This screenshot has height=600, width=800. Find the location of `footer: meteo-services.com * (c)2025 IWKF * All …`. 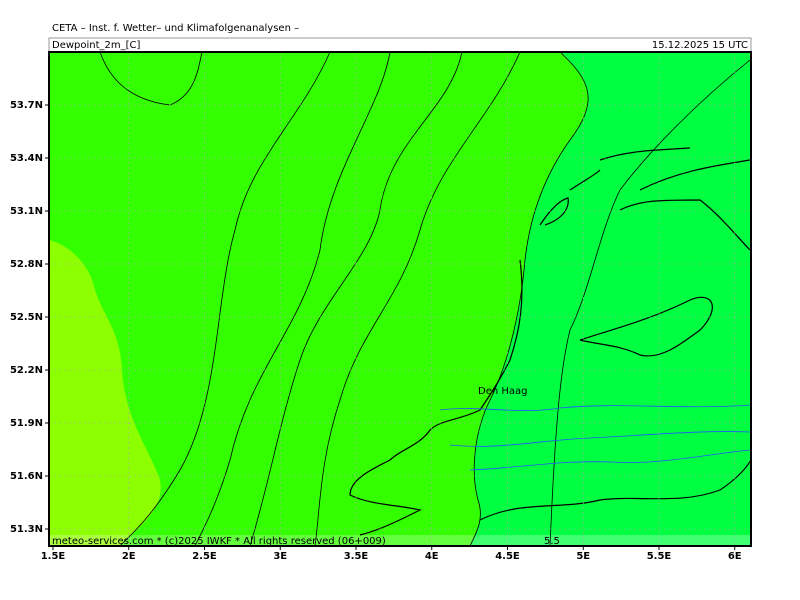

footer: meteo-services.com * (c)2025 IWKF * All … is located at coordinates (219, 541).